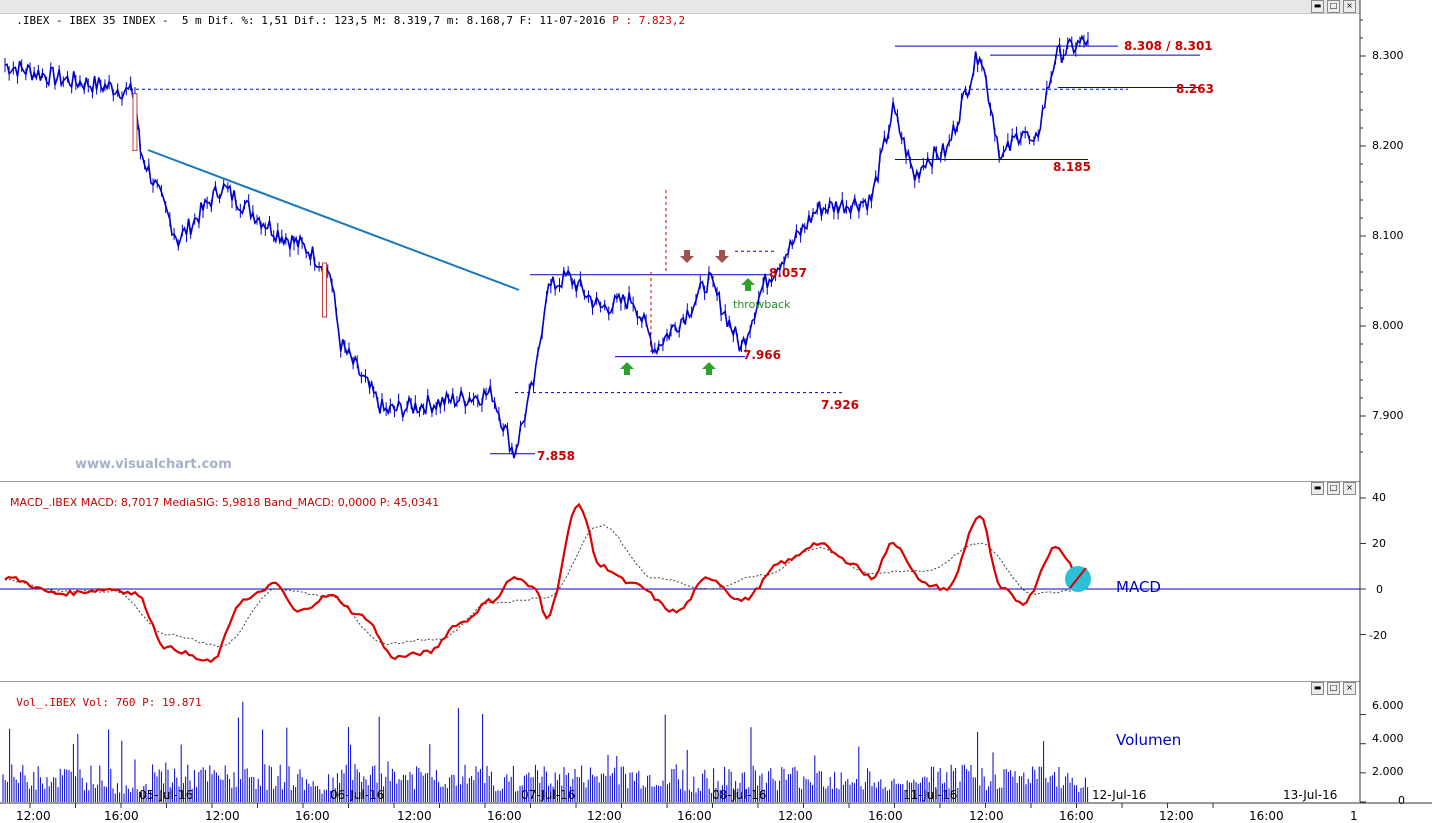 This screenshot has height=823, width=1432. What do you see at coordinates (1195, 89) in the screenshot?
I see `level-label-8263: 8.263` at bounding box center [1195, 89].